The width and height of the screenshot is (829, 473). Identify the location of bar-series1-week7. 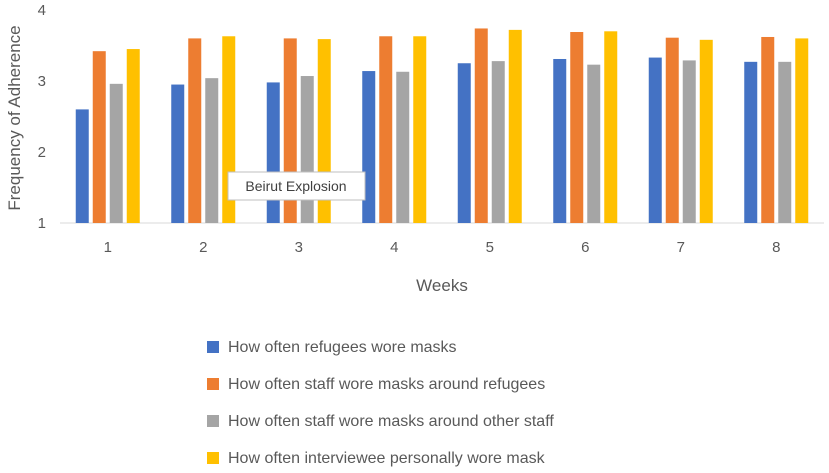
(655, 140).